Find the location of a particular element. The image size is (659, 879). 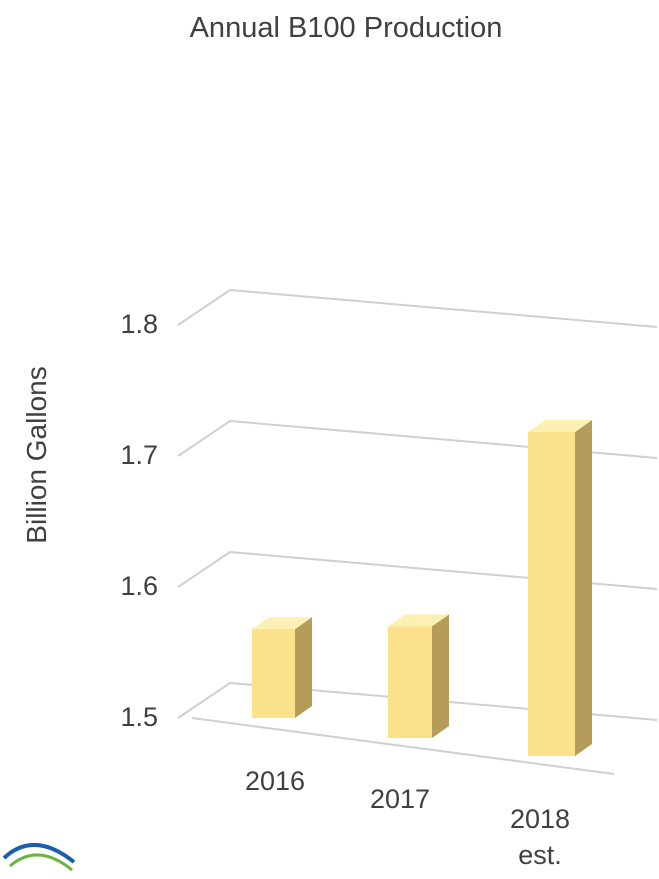

x-axis-categories: 2016 2017 2018 est. is located at coordinates (407, 818).